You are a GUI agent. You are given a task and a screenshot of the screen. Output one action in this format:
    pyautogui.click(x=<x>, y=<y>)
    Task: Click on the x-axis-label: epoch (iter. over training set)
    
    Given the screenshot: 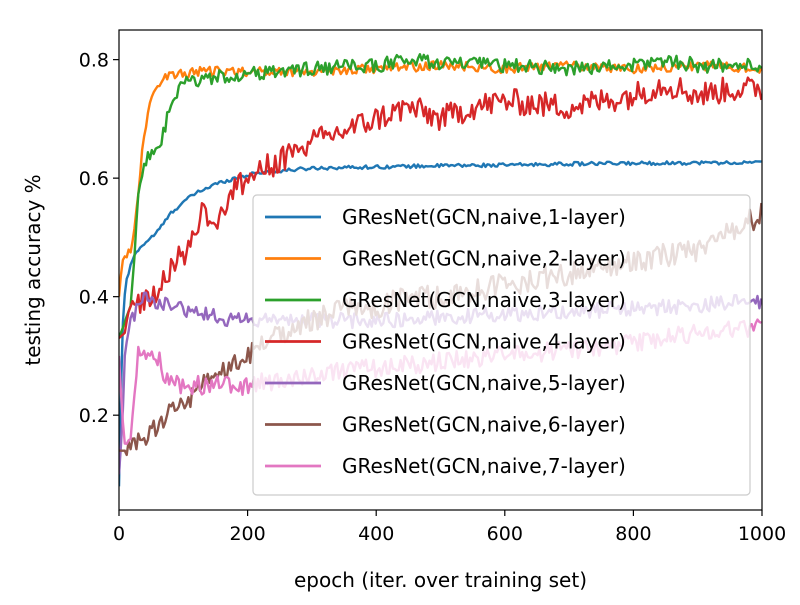 What is the action you would take?
    pyautogui.click(x=440, y=580)
    